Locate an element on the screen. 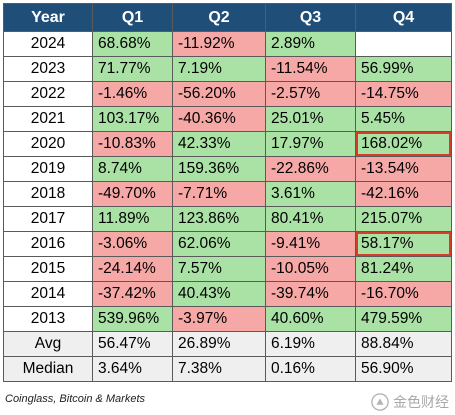 Image resolution: width=455 pixels, height=415 pixels. q2-return-cell: 123.86% is located at coordinates (219, 219).